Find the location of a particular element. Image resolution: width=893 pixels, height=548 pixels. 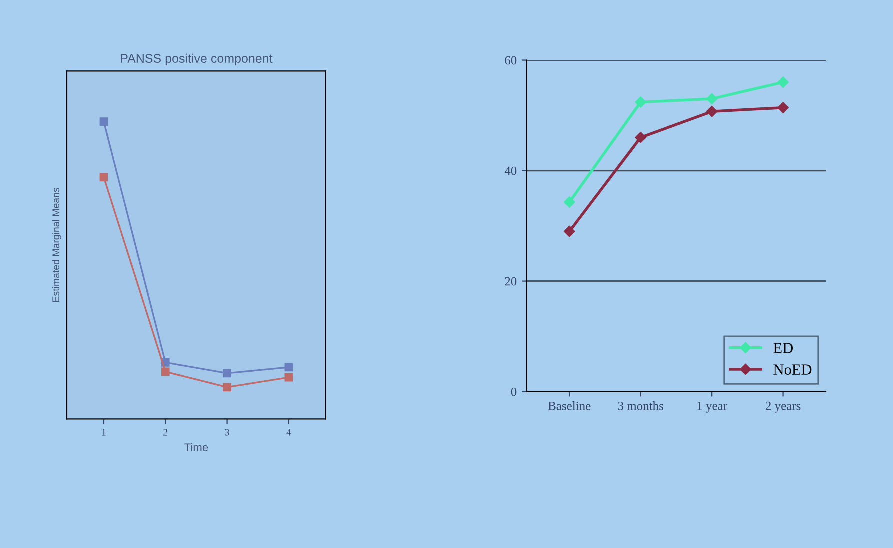

y-tick-label: 0 is located at coordinates (514, 392).